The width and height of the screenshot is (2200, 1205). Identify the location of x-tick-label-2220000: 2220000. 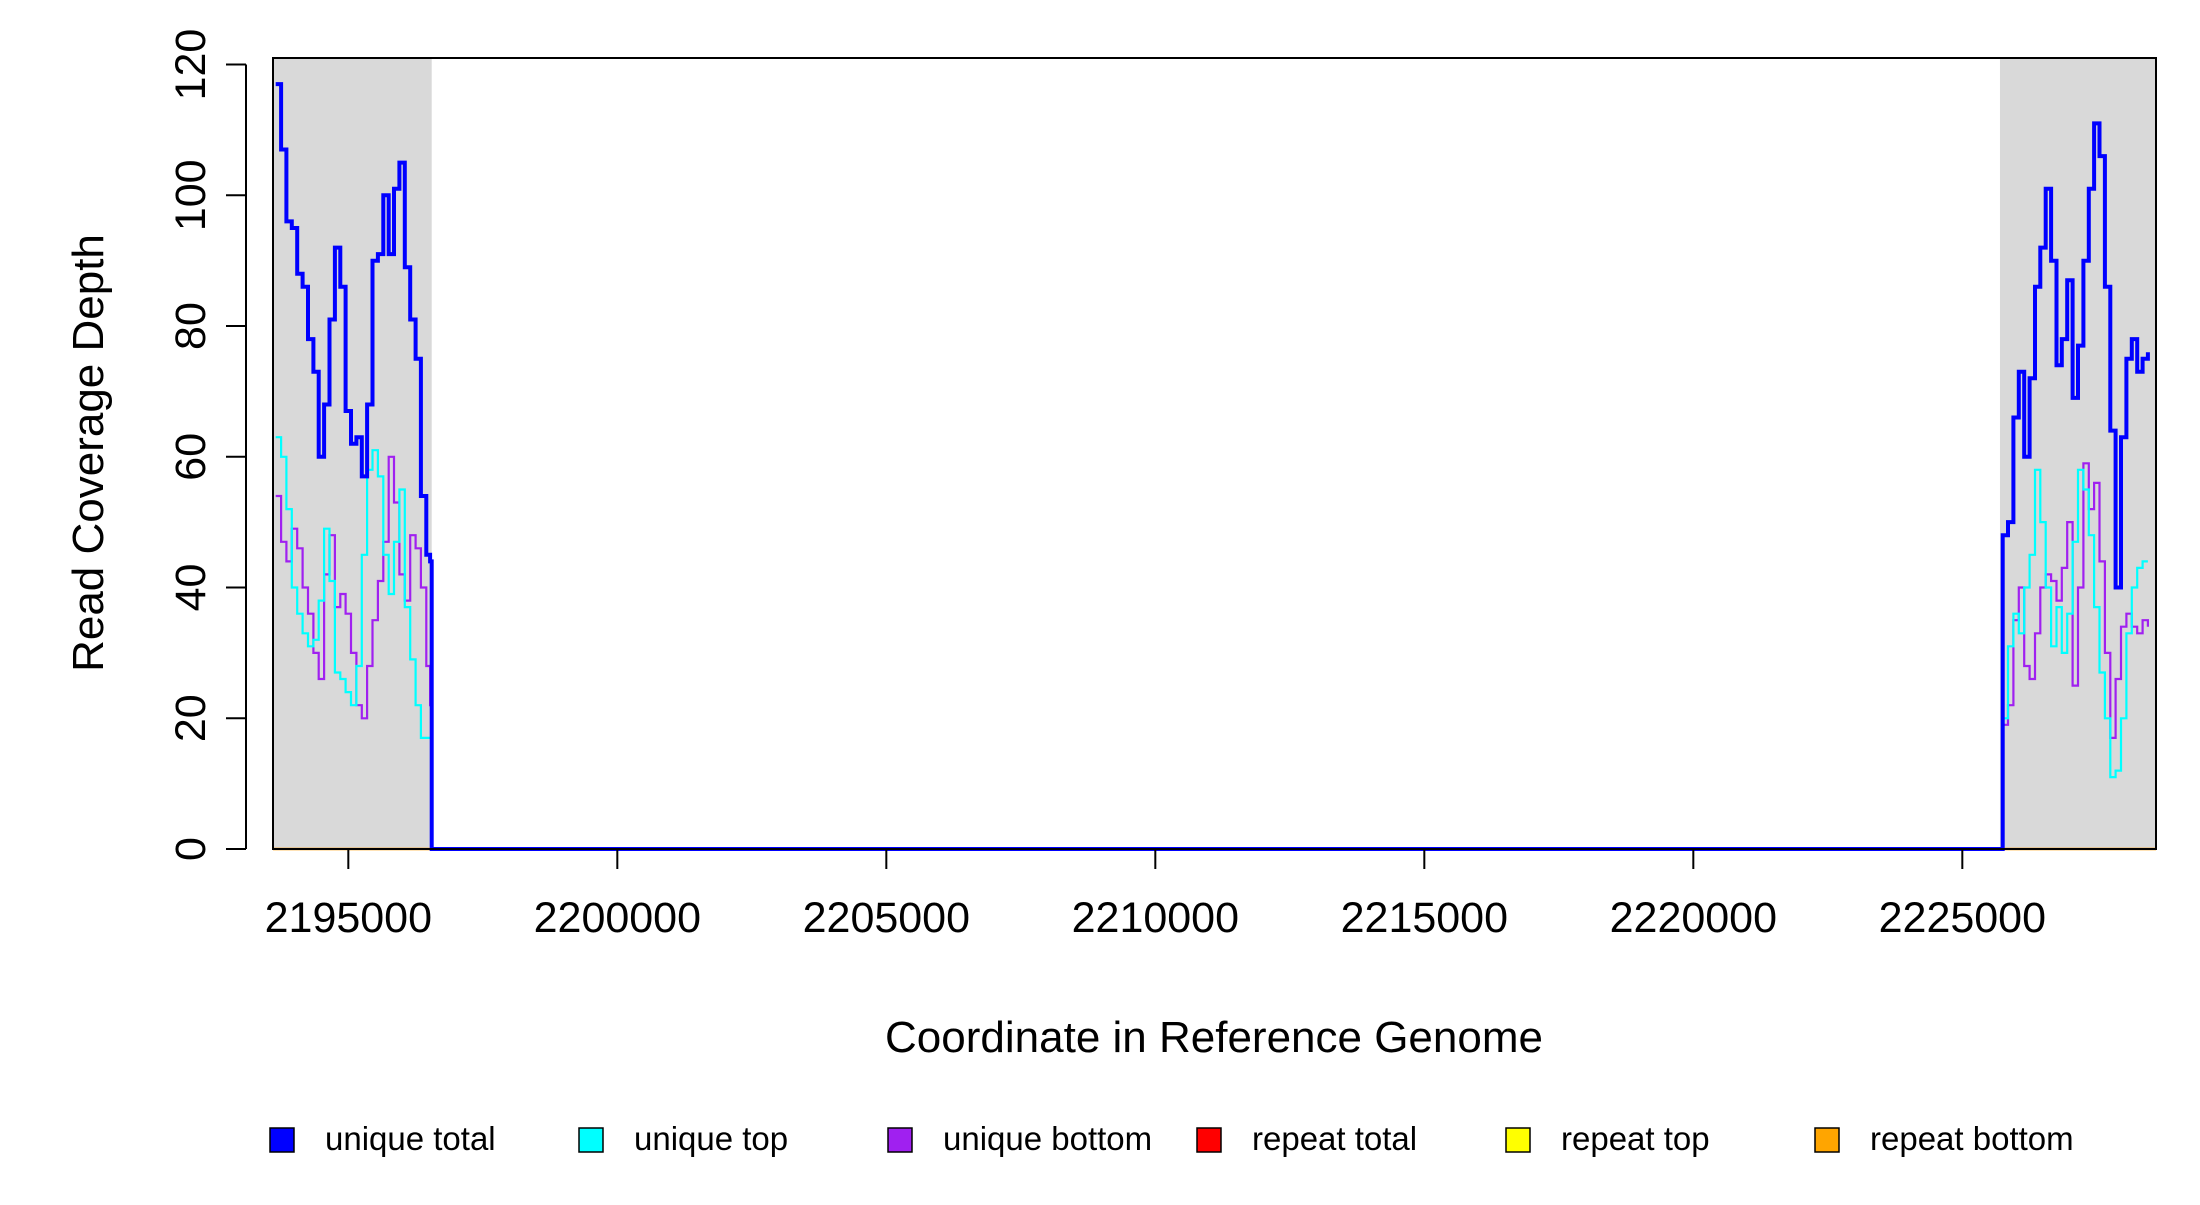
(1693, 918).